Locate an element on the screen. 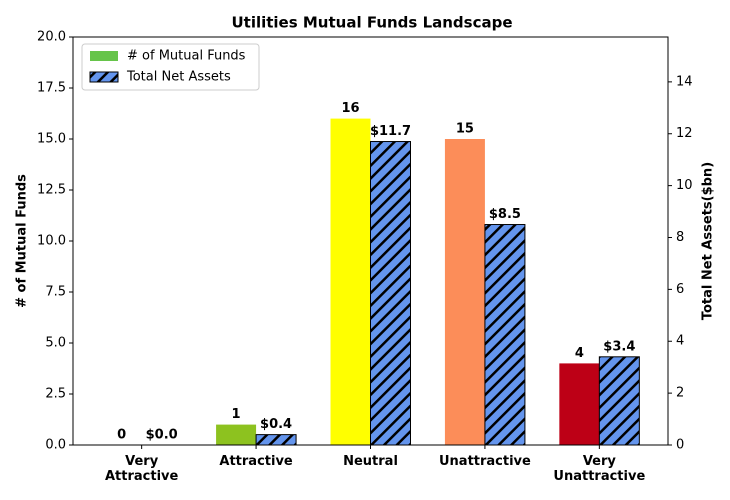 The width and height of the screenshot is (730, 500). data-label: $0.0 is located at coordinates (162, 435).